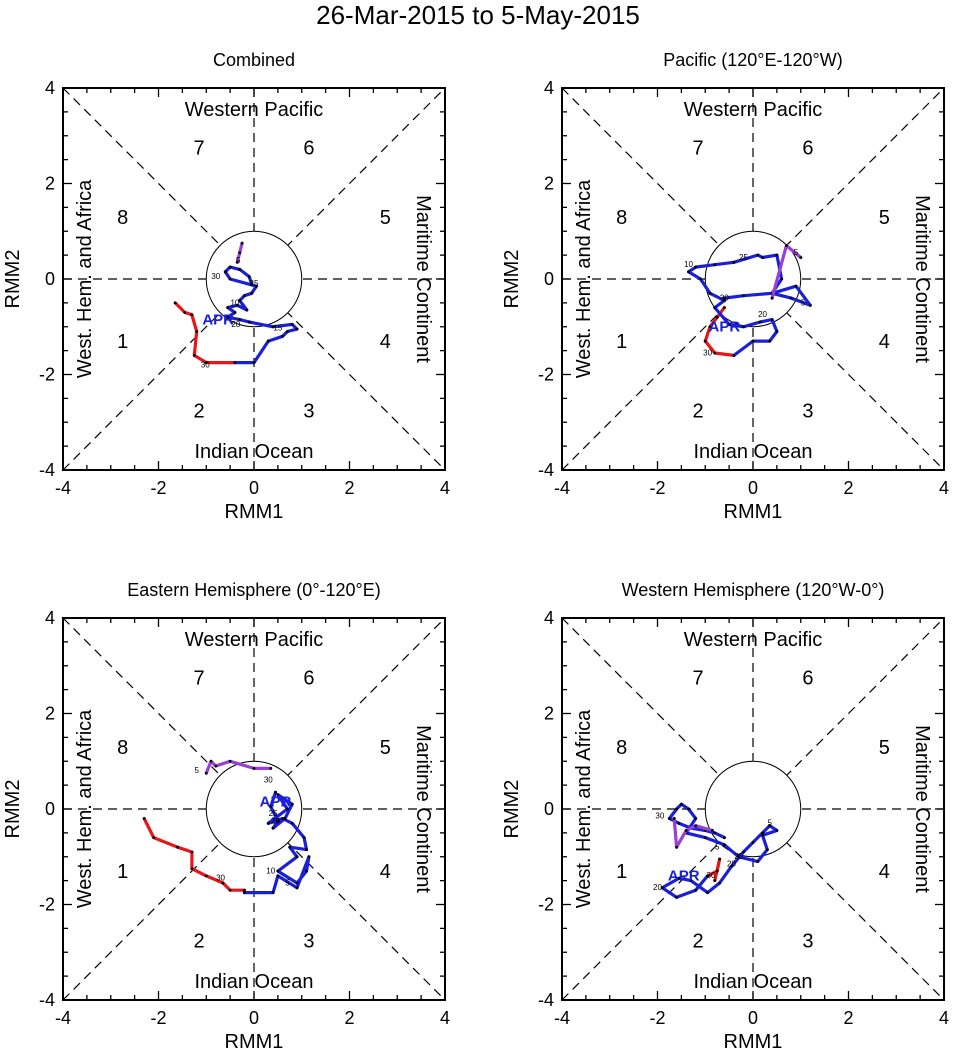  What do you see at coordinates (50, 809) in the screenshot?
I see `y-tick-label: 0` at bounding box center [50, 809].